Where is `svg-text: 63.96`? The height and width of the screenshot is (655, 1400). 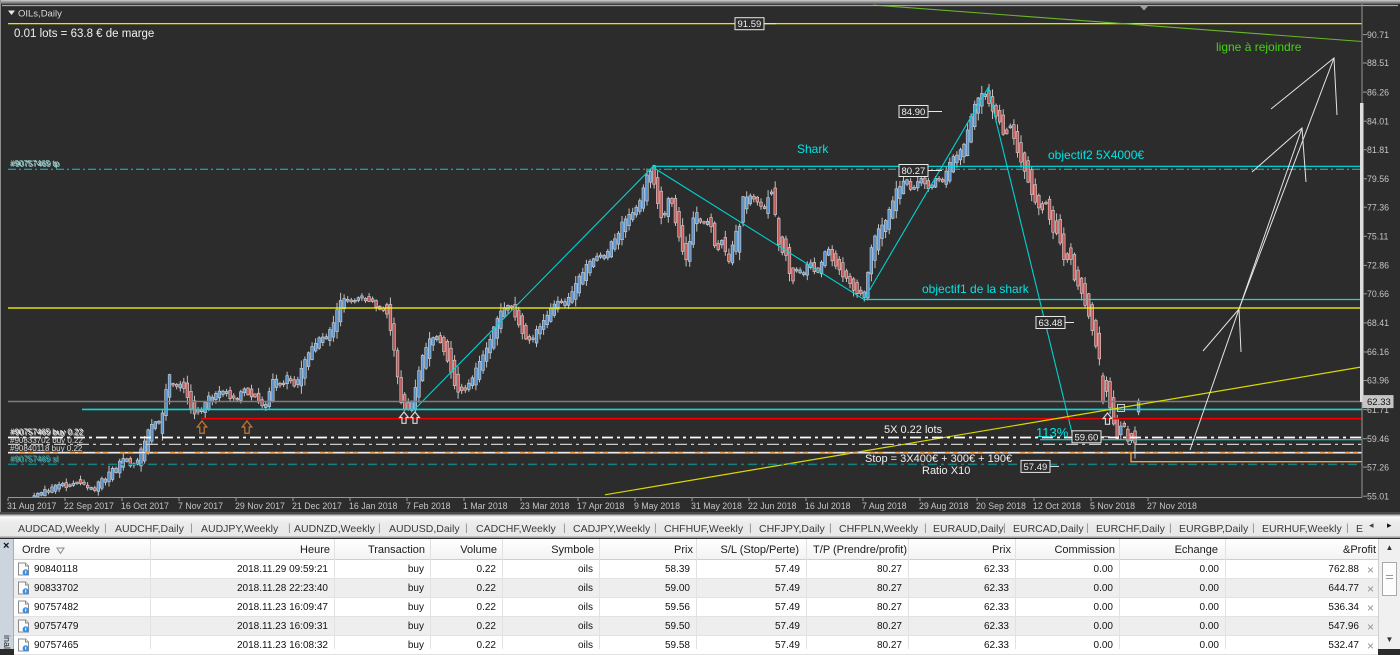 svg-text: 63.96 is located at coordinates (1378, 381).